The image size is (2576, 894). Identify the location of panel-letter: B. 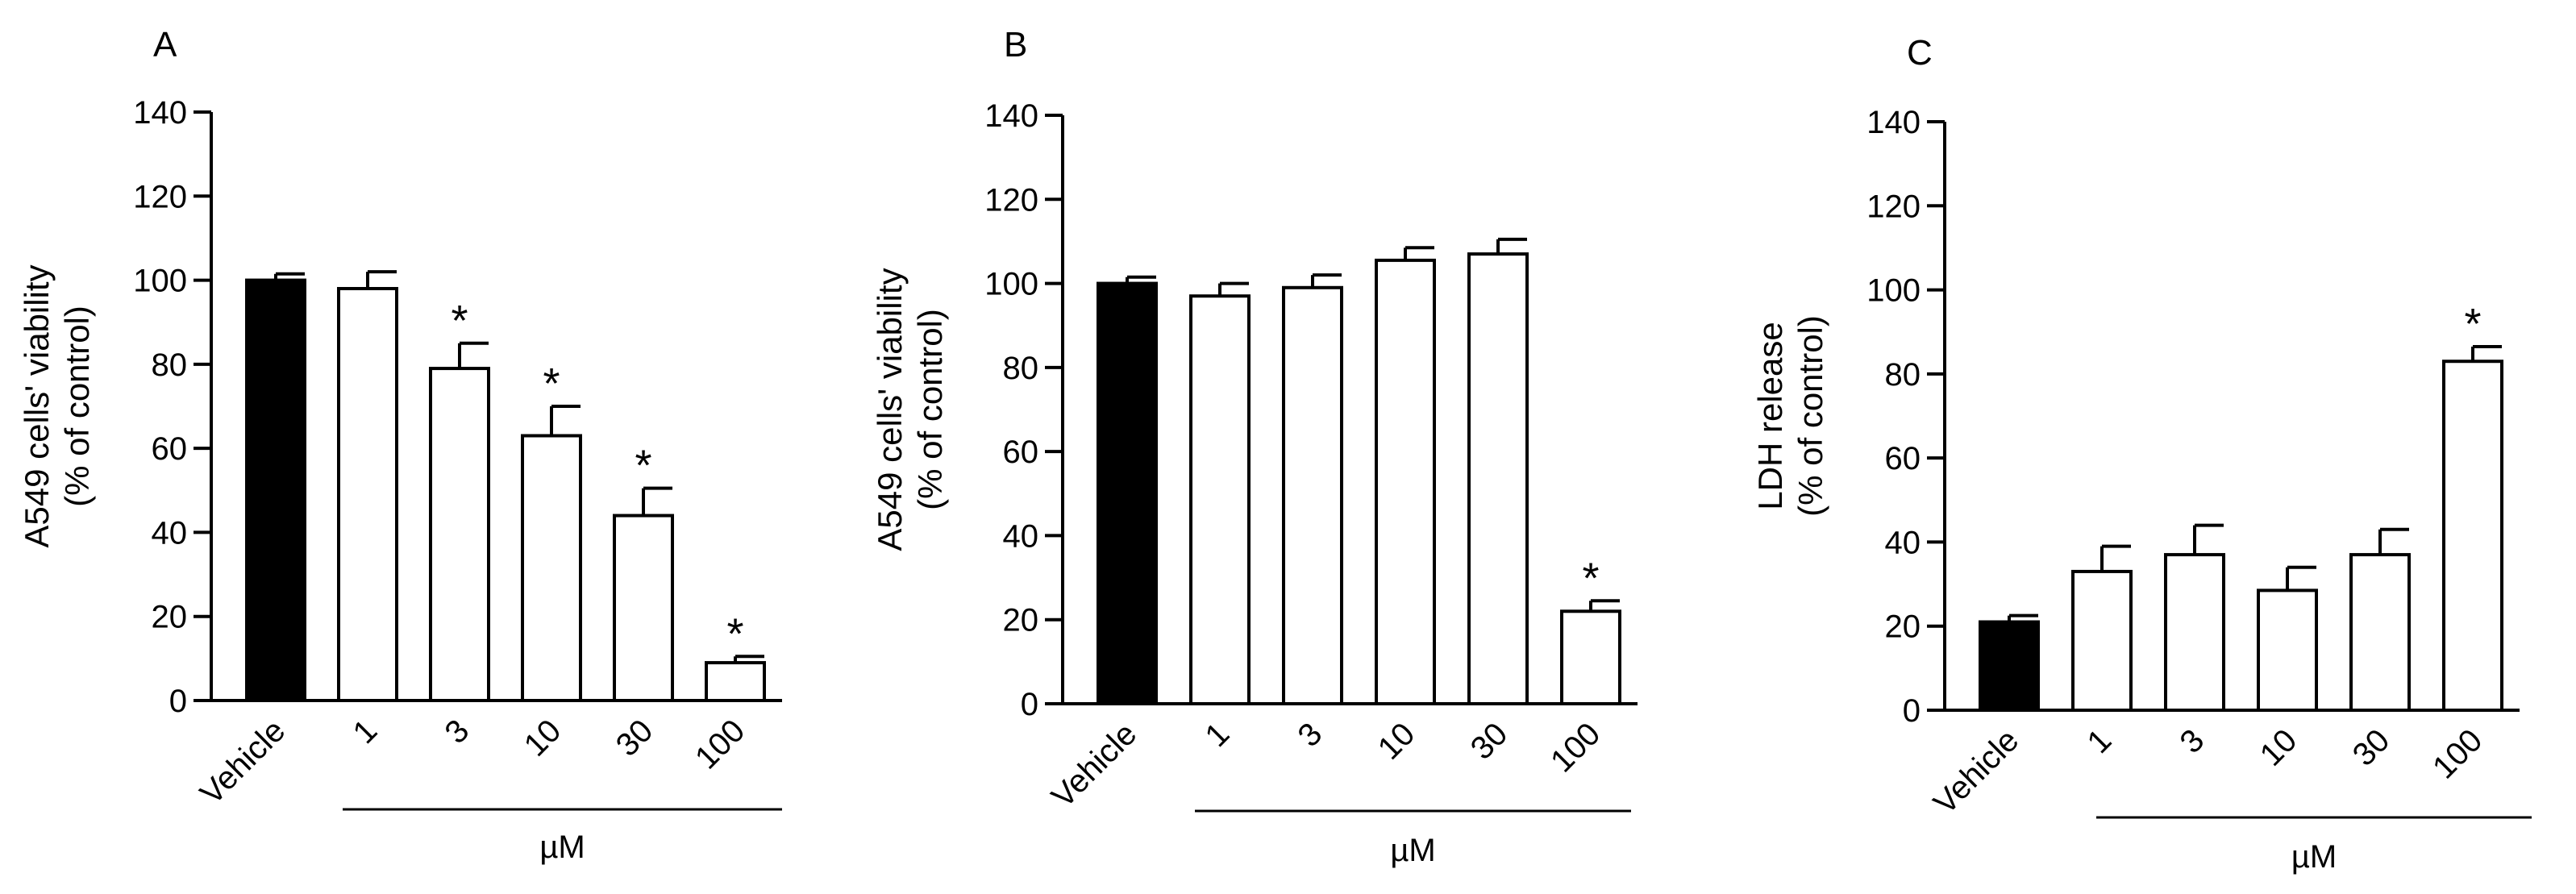
(1015, 44).